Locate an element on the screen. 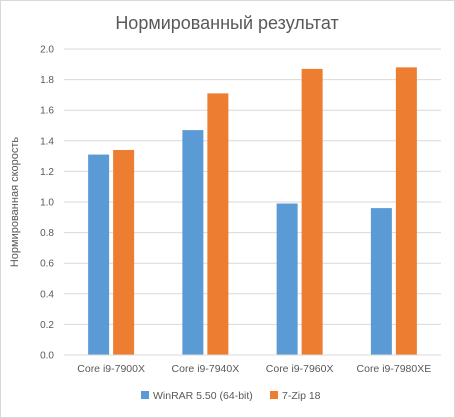 The width and height of the screenshot is (455, 418). x-category-label: Core i9-7900X is located at coordinates (111, 369).